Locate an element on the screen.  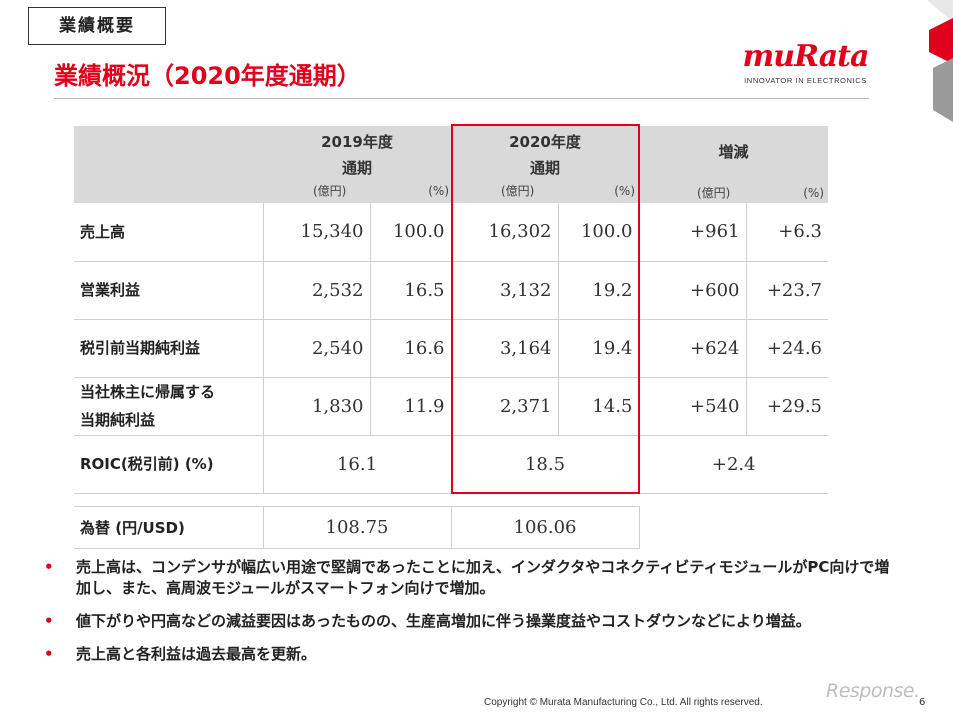
logo-tagline: INNOVATOR IN ELECTRONICS is located at coordinates (805, 80).